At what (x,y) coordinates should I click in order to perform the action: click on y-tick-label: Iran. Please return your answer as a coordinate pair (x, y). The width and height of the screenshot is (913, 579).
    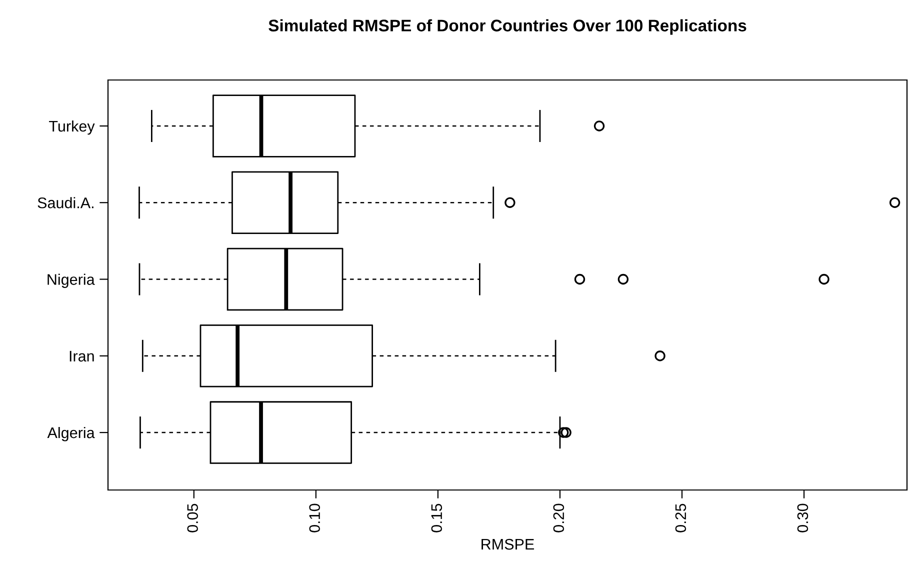
    Looking at the image, I should click on (82, 356).